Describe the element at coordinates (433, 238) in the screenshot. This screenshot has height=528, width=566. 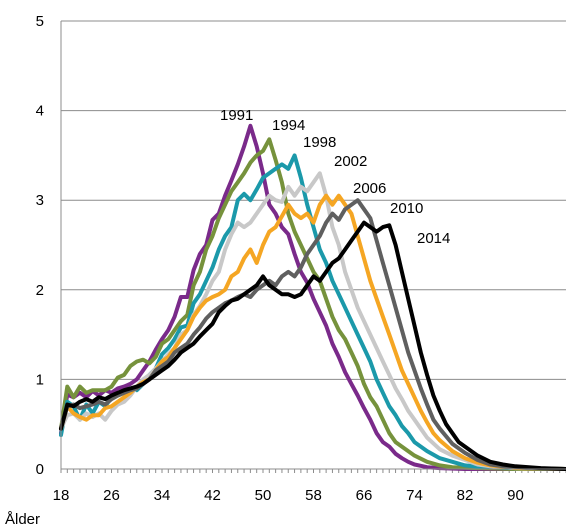
I see `series-label-2014: 2014` at that location.